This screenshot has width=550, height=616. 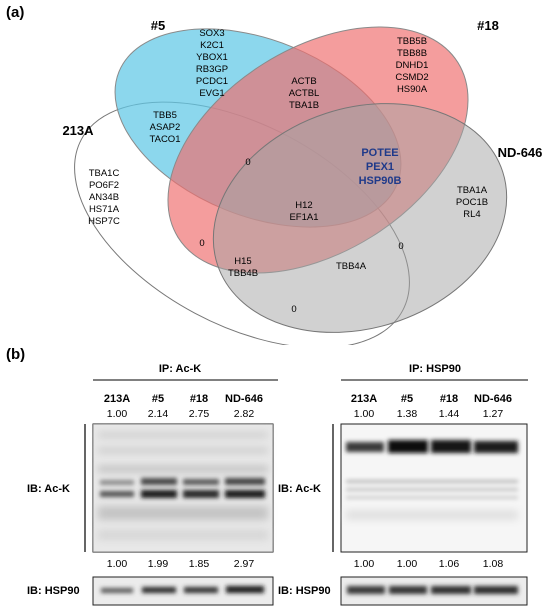 What do you see at coordinates (158, 564) in the screenshot?
I see `left-mid-value: 1.99` at bounding box center [158, 564].